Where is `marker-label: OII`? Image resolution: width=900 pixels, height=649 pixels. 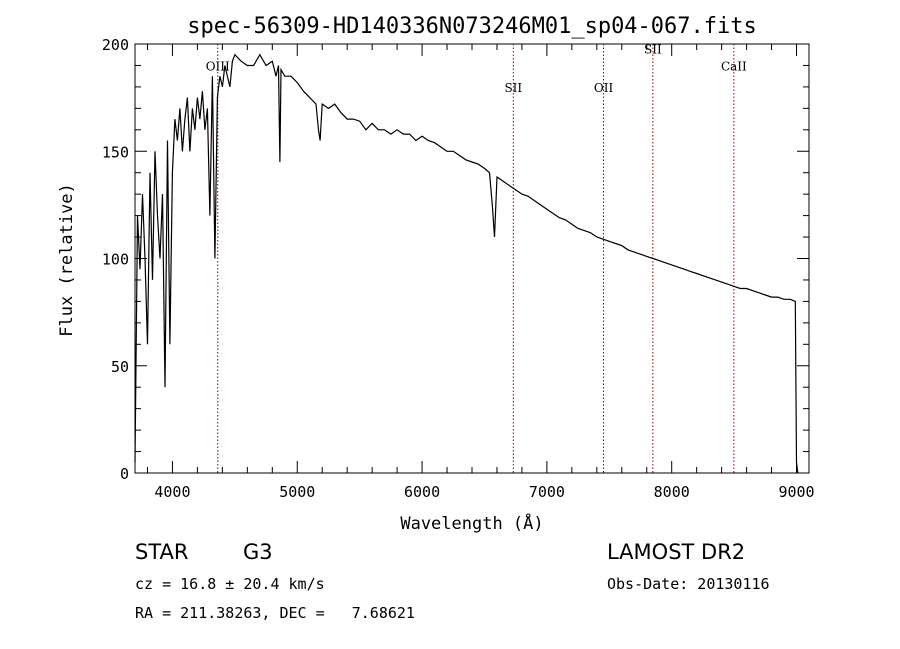 marker-label: OII is located at coordinates (604, 88).